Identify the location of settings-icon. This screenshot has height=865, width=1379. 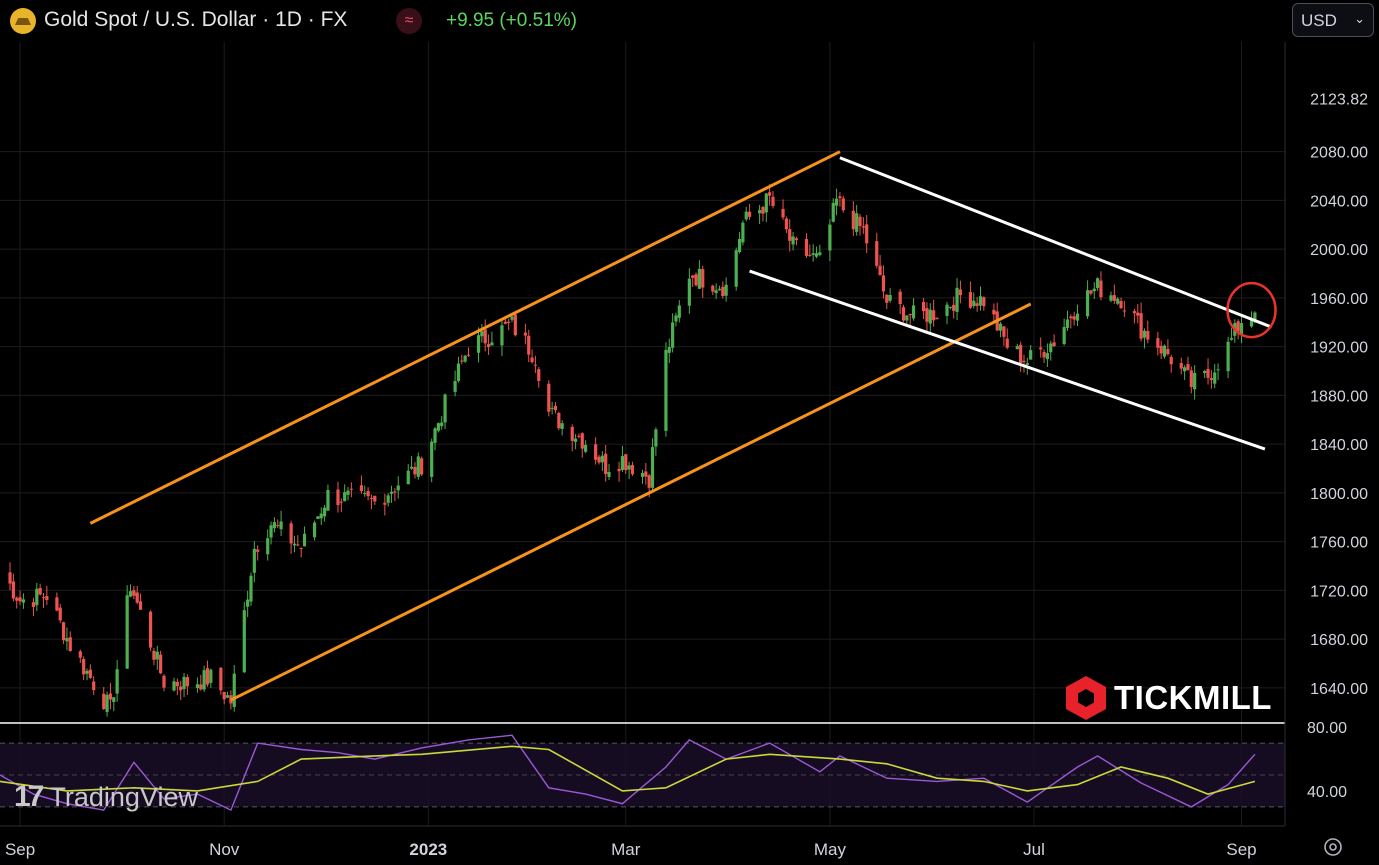
(1333, 847).